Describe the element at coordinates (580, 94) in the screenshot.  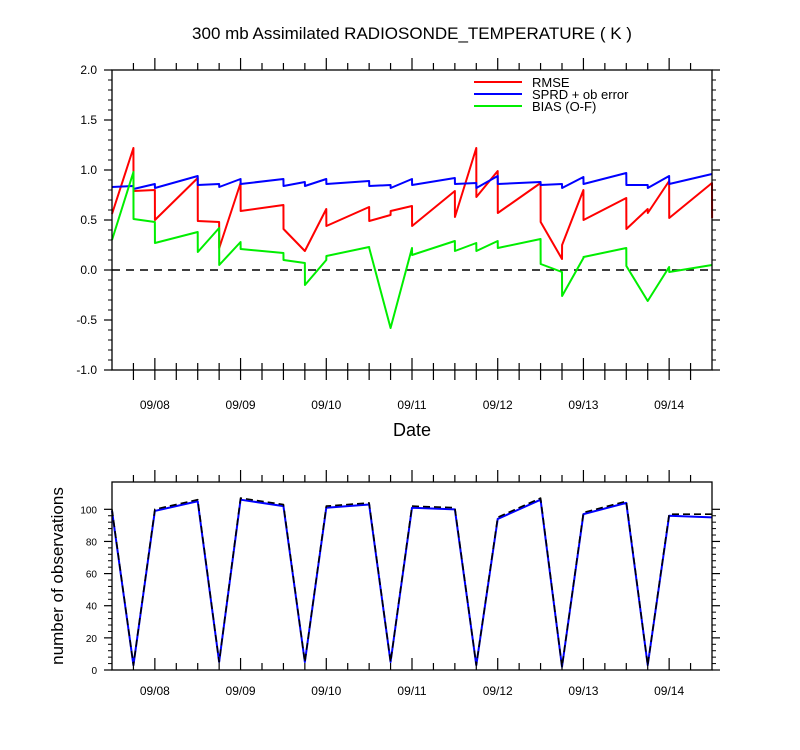
I see `legend-label-sprd-ob-error: SPRD + ob error` at that location.